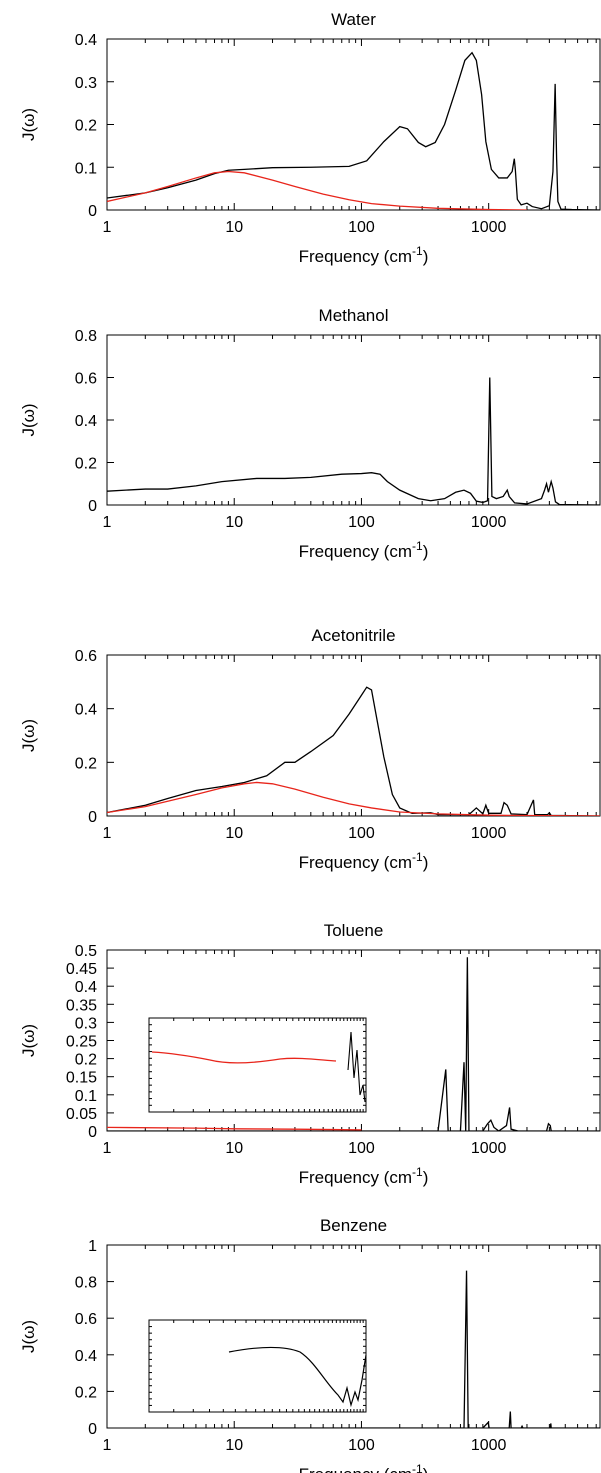 The width and height of the screenshot is (601, 1473). I want to click on chart-title: Toluene, so click(354, 930).